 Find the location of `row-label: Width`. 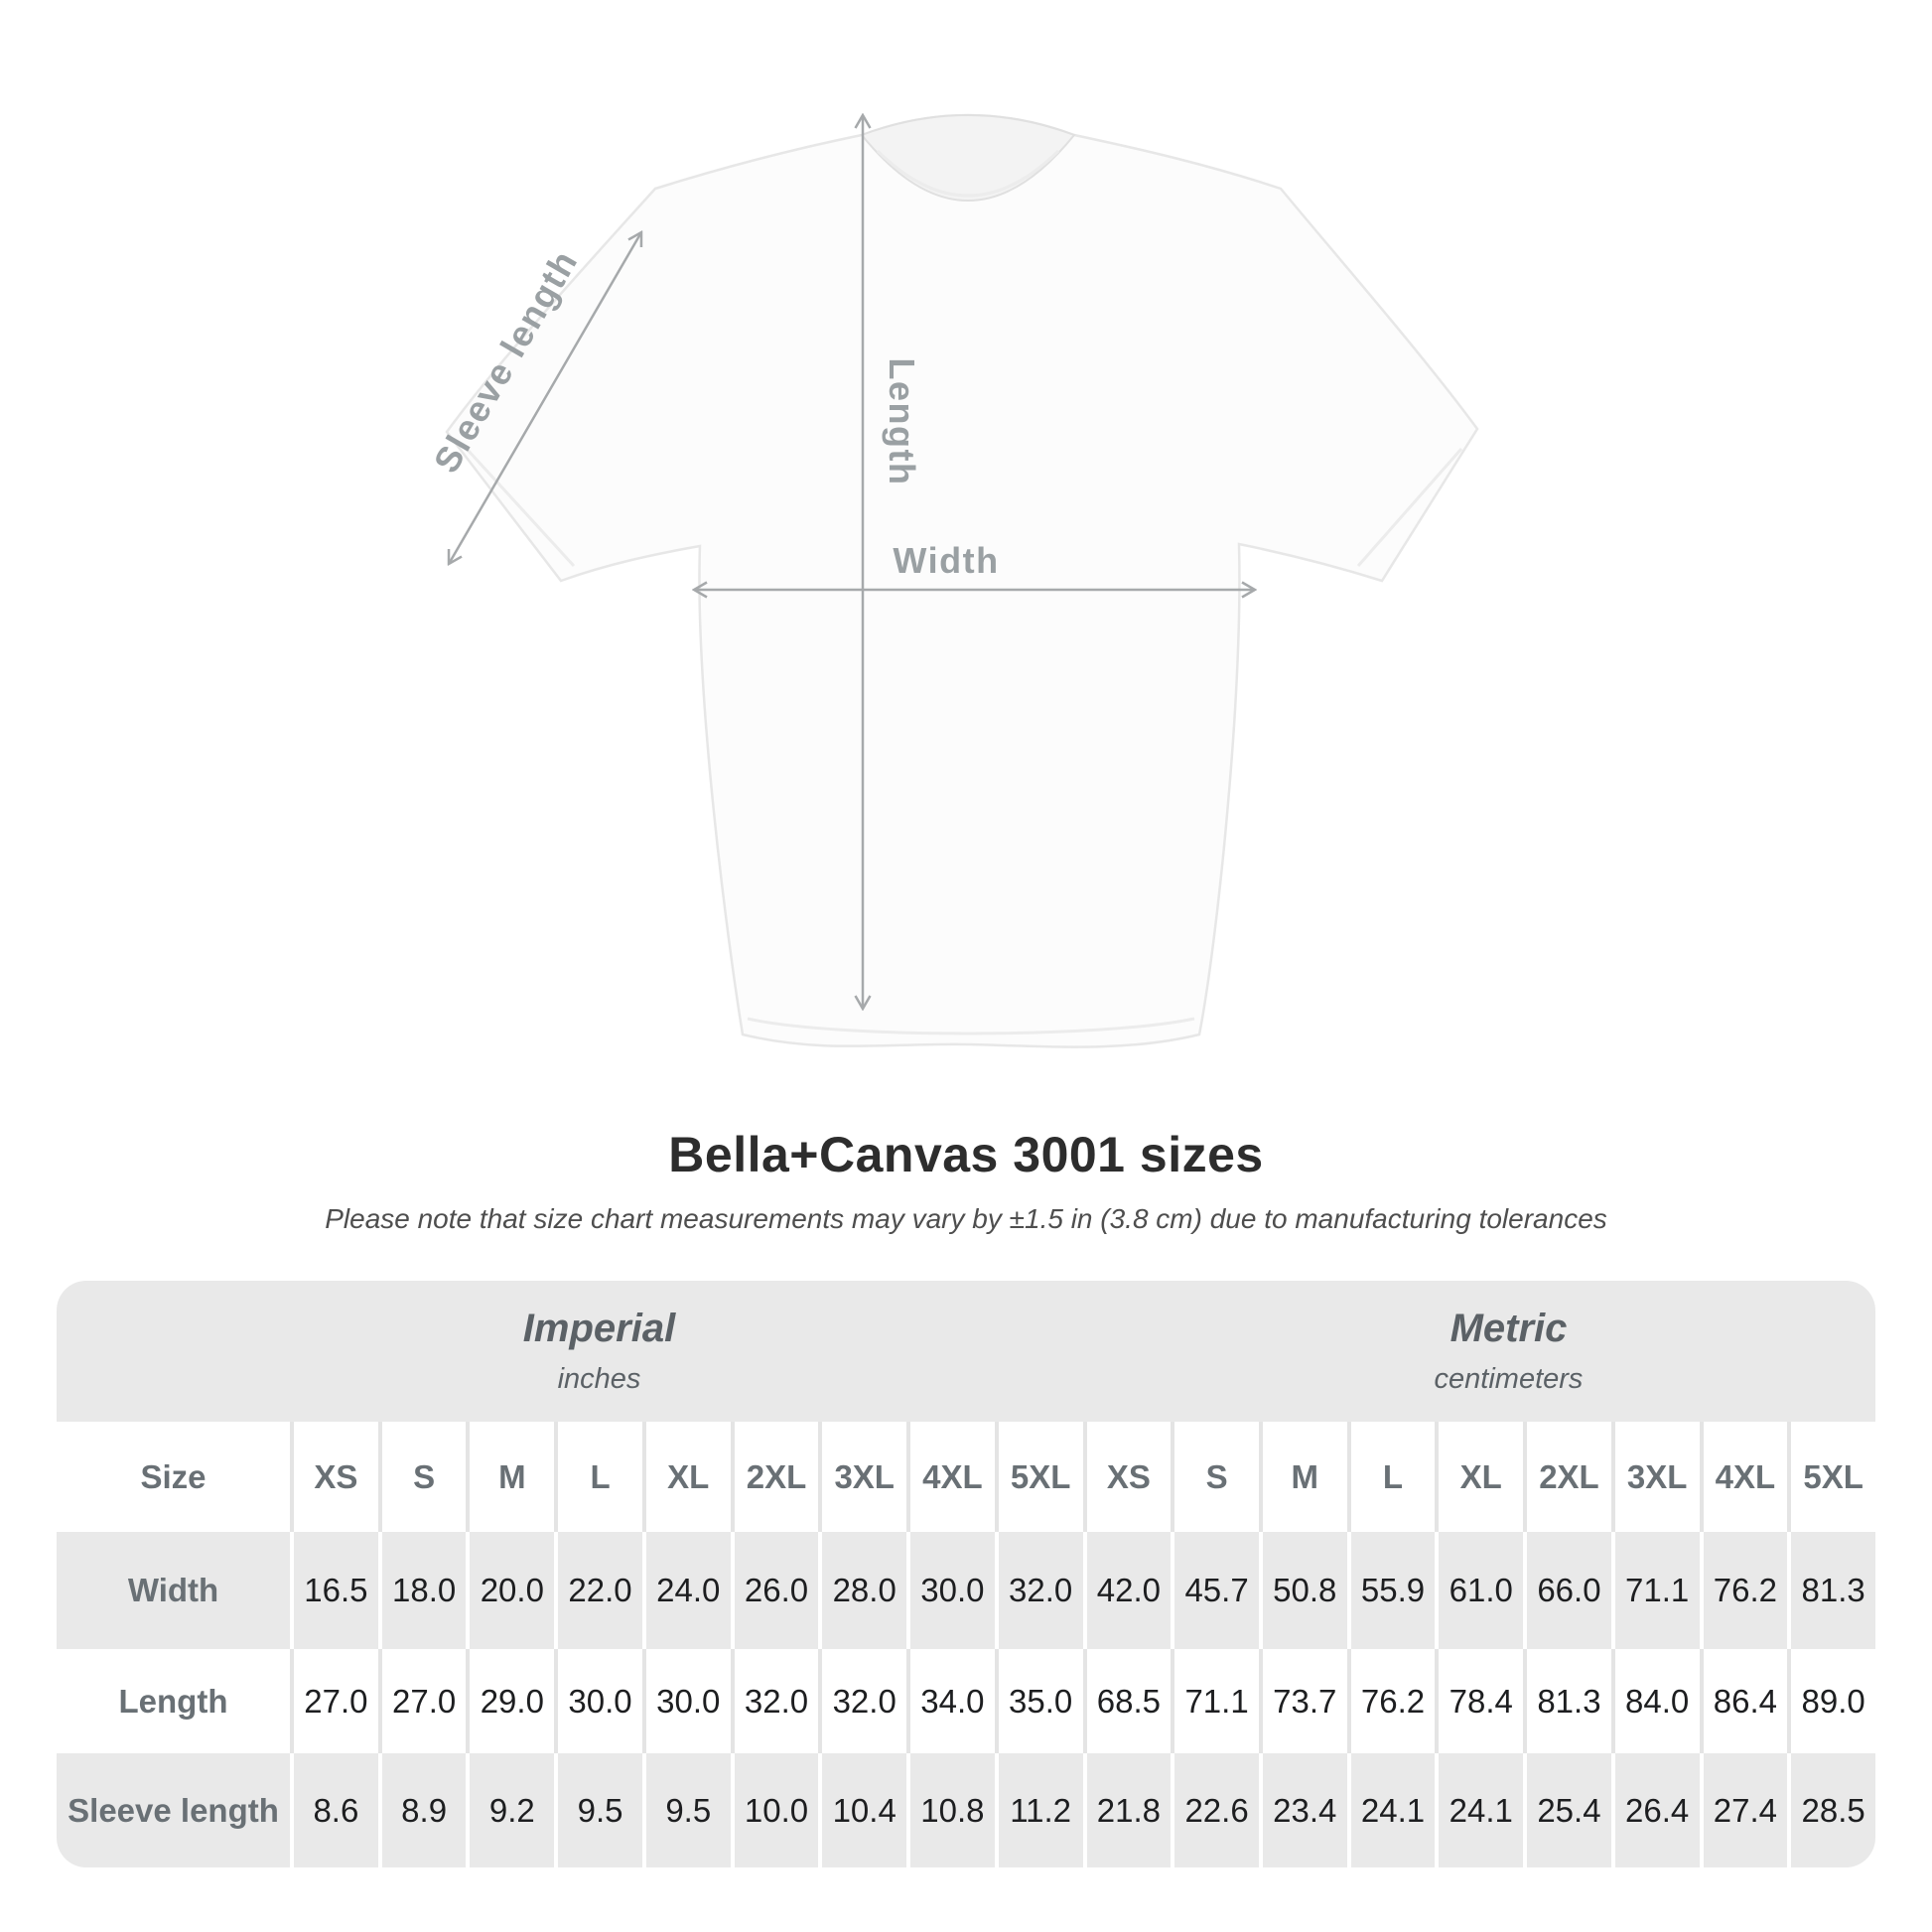

row-label: Width is located at coordinates (173, 1590).